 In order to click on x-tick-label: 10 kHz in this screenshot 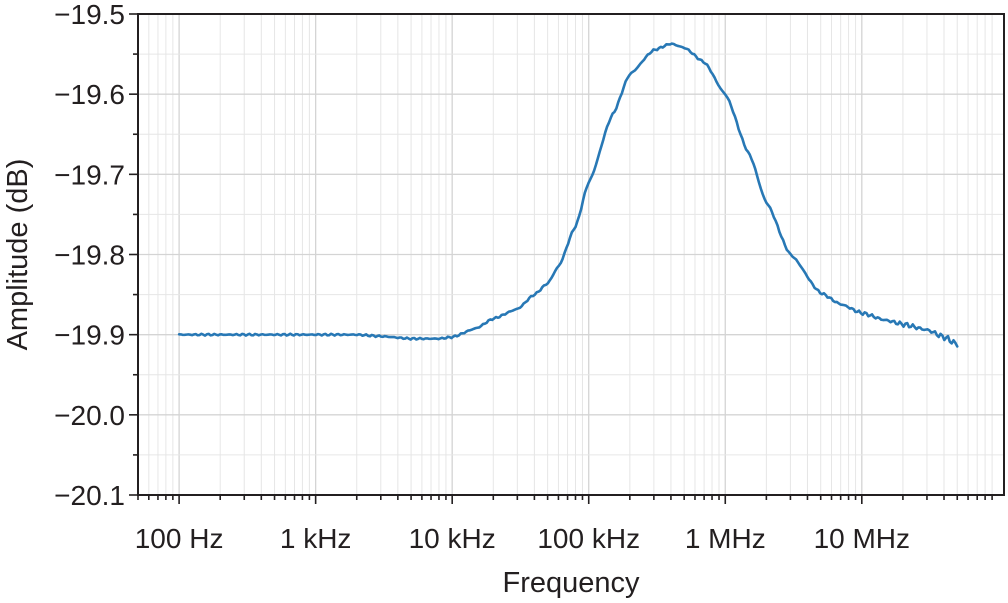, I will do `click(452, 538)`.